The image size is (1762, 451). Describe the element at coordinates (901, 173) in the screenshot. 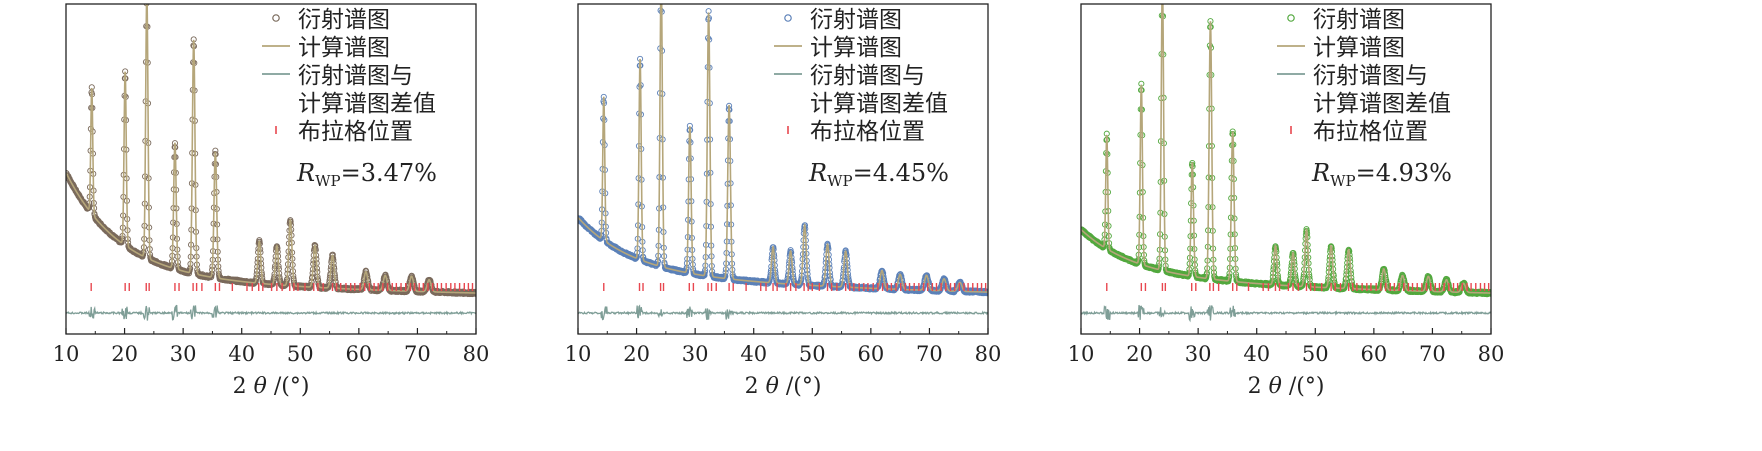

I see `rwp-value: =4.45%` at that location.